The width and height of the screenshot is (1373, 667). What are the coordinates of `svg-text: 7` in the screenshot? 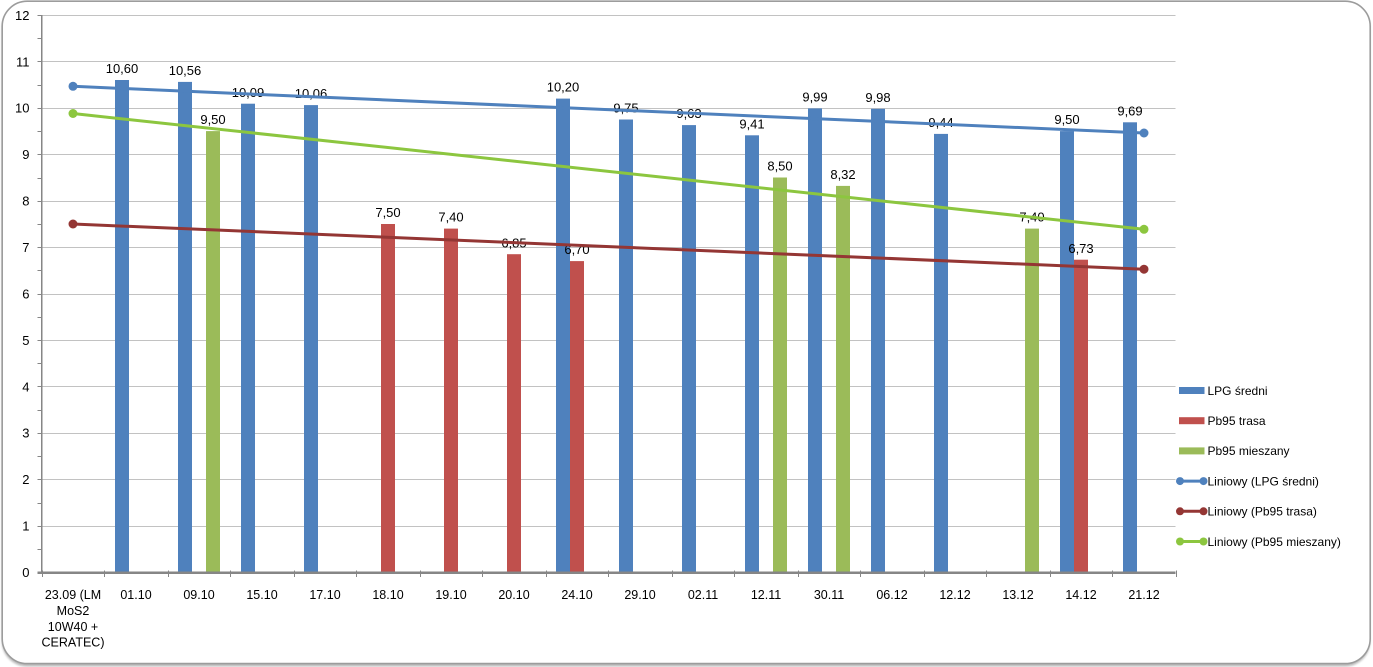 It's located at (25, 247).